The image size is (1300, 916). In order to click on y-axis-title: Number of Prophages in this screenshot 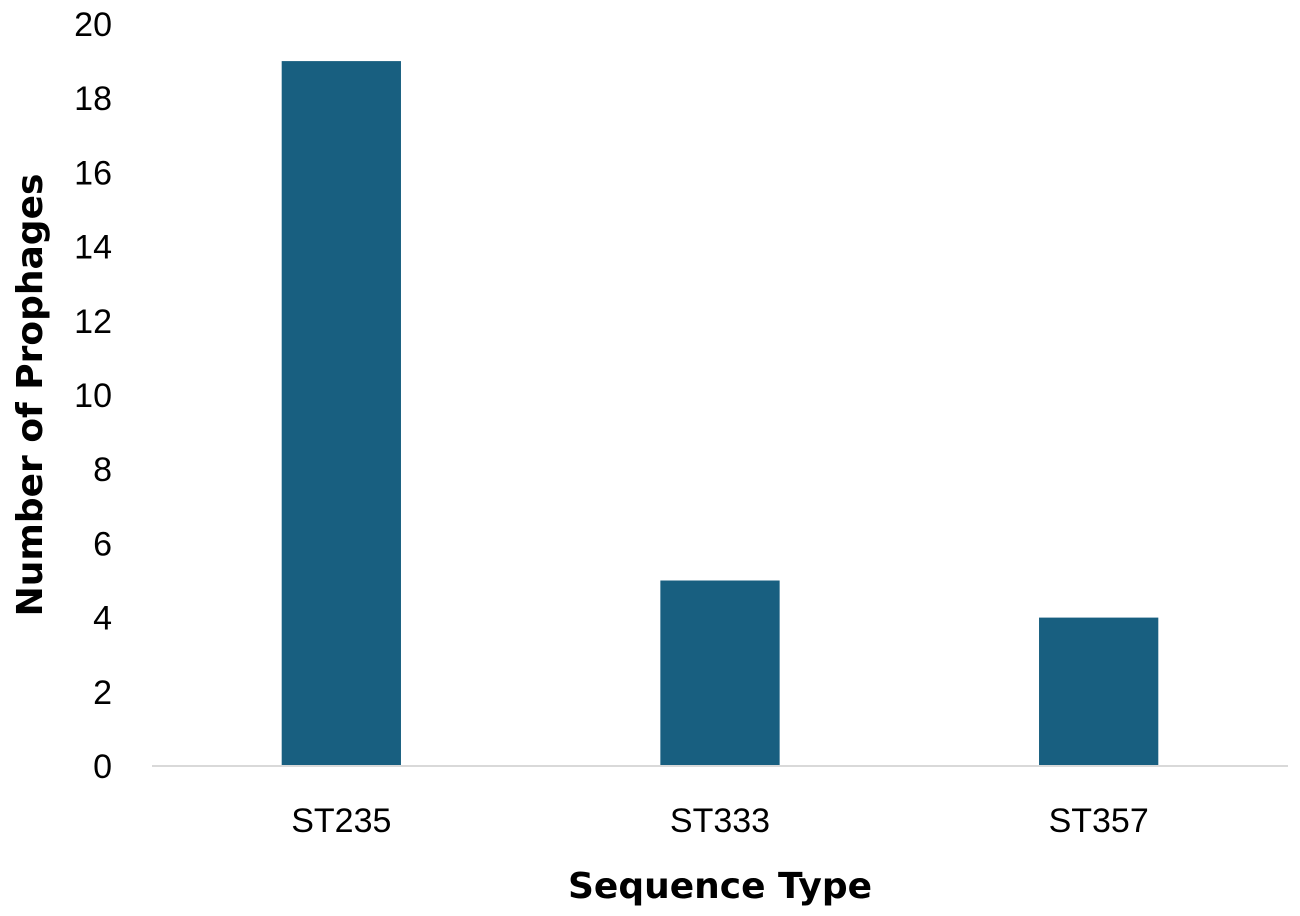, I will do `click(30, 395)`.